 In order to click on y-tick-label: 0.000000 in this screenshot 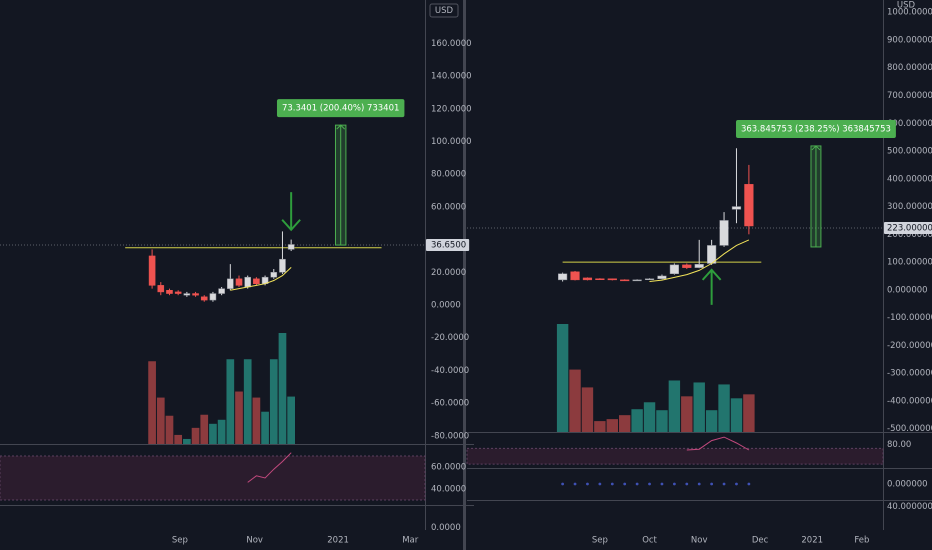, I will do `click(907, 290)`.